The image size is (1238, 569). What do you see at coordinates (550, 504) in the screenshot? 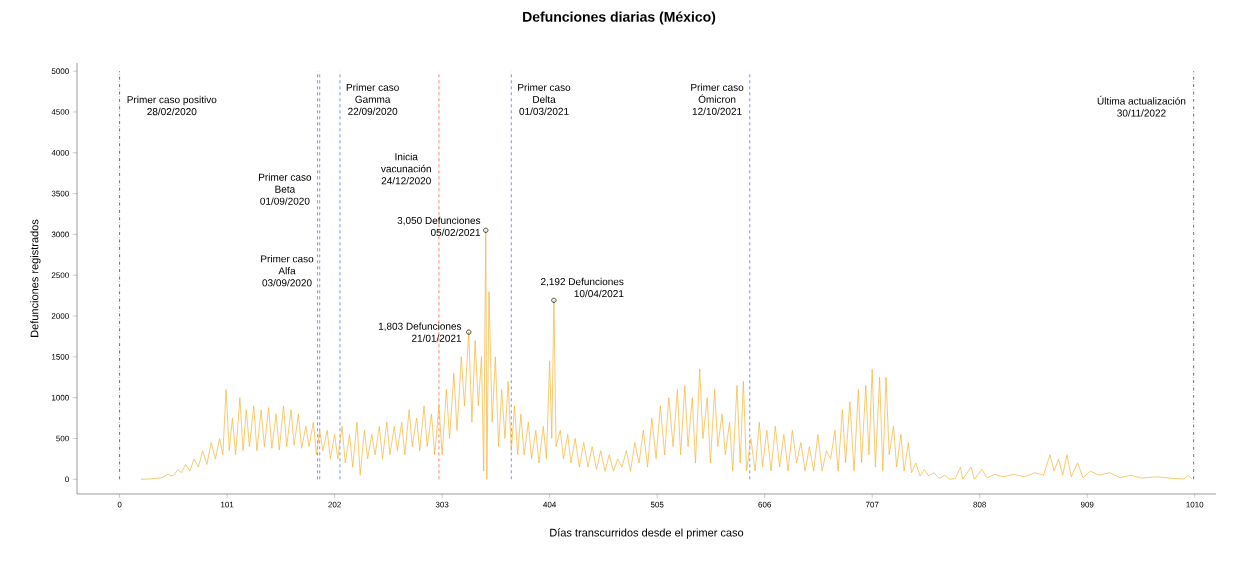
I see `x-tick-label: 404` at bounding box center [550, 504].